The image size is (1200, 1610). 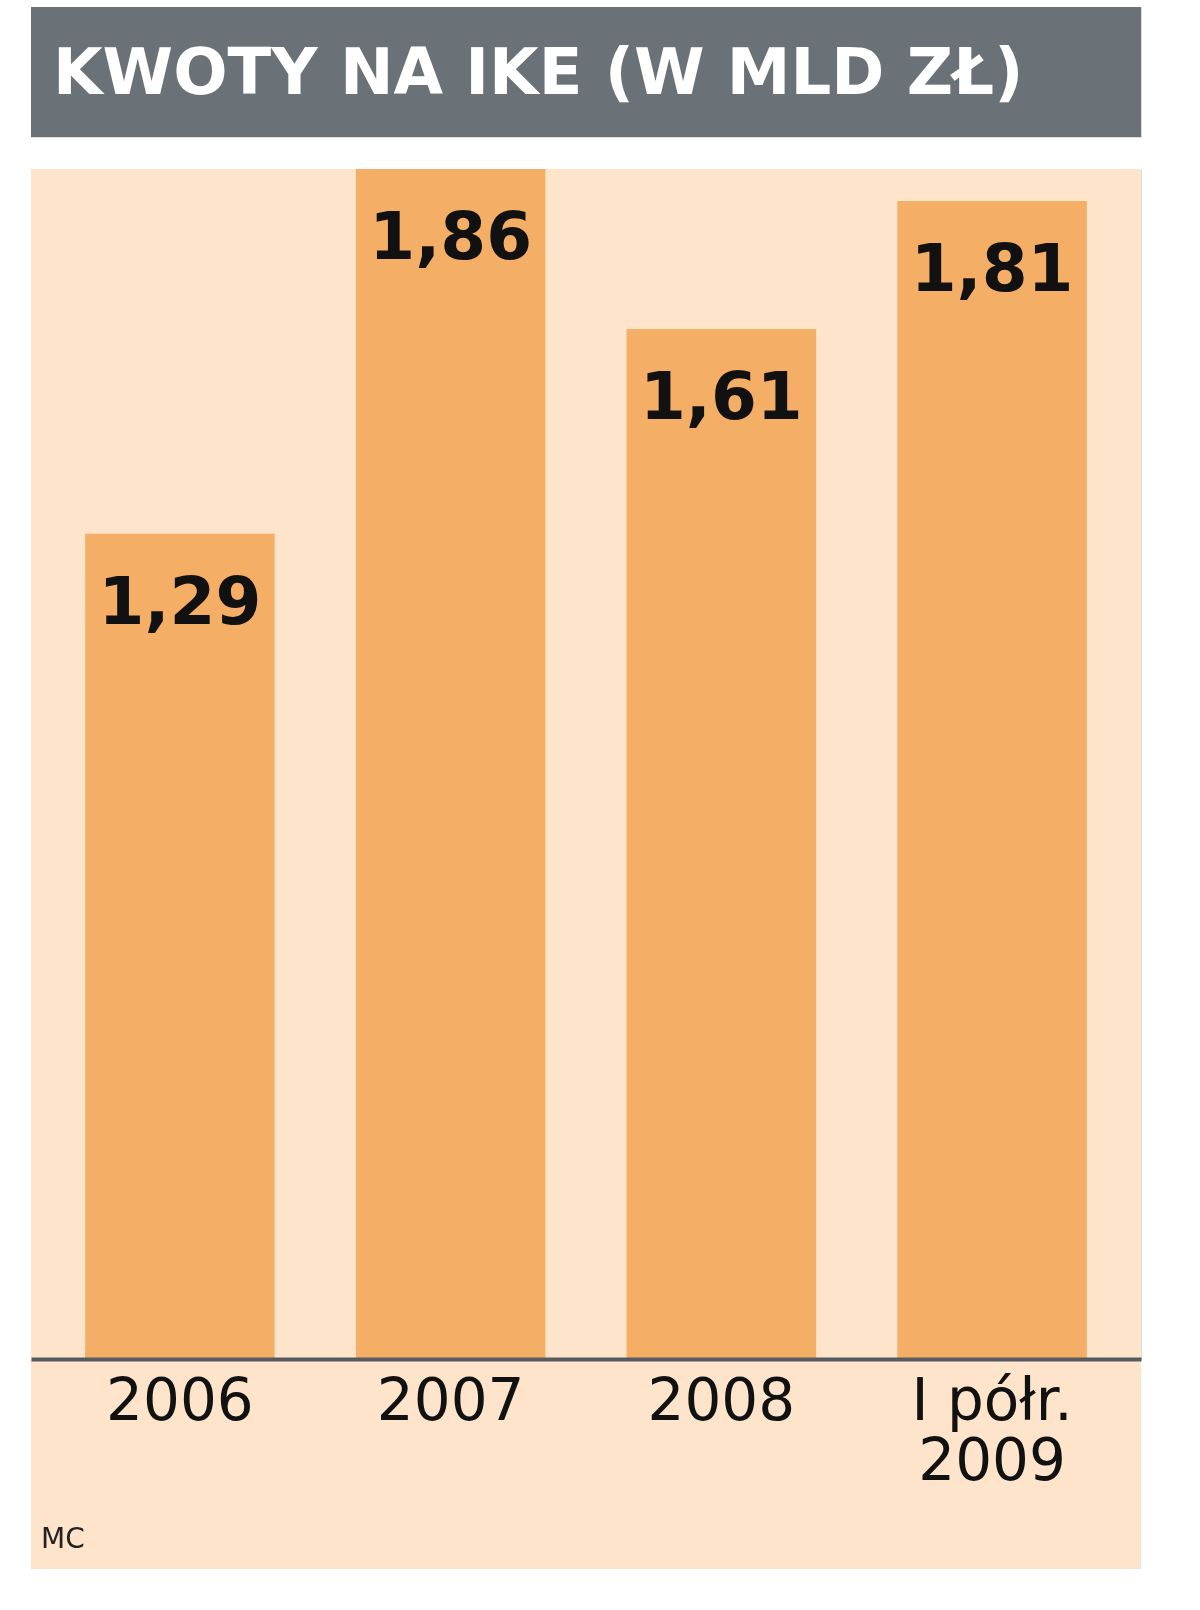 What do you see at coordinates (450, 1399) in the screenshot?
I see `x-tick-label: 2007` at bounding box center [450, 1399].